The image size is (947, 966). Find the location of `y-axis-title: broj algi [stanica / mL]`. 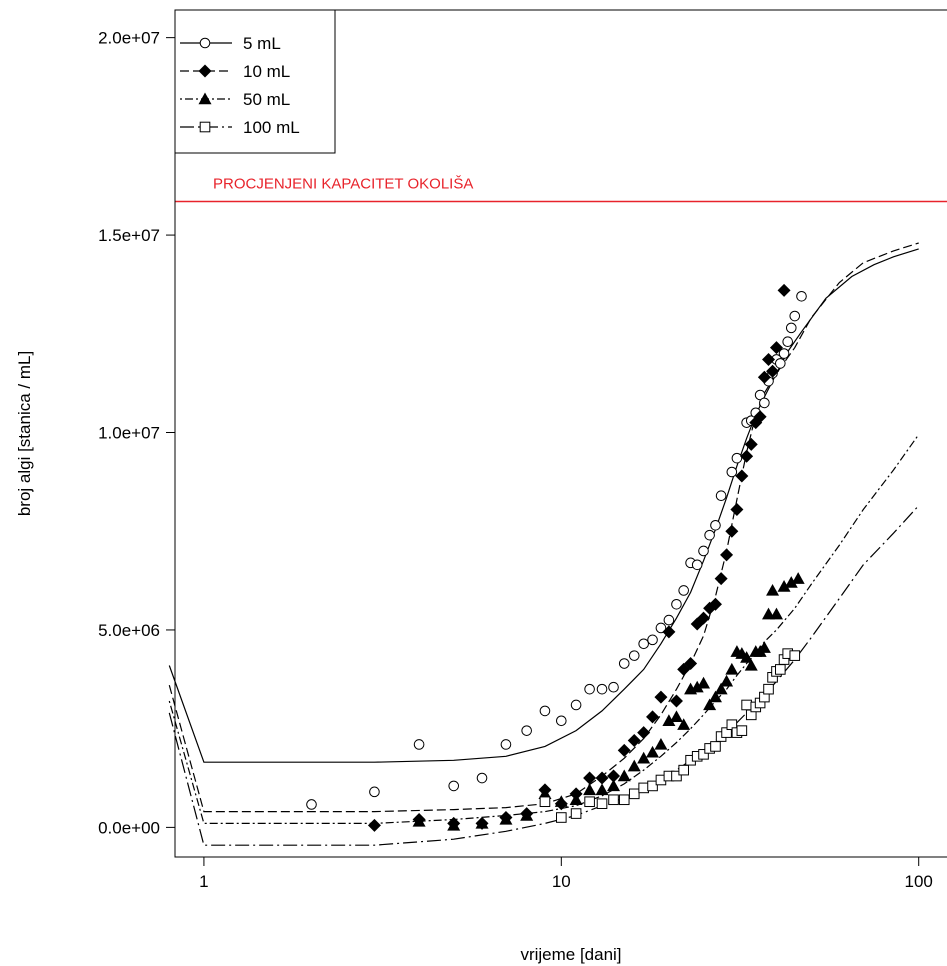

y-axis-title: broj algi [stanica / mL] is located at coordinates (24, 433).